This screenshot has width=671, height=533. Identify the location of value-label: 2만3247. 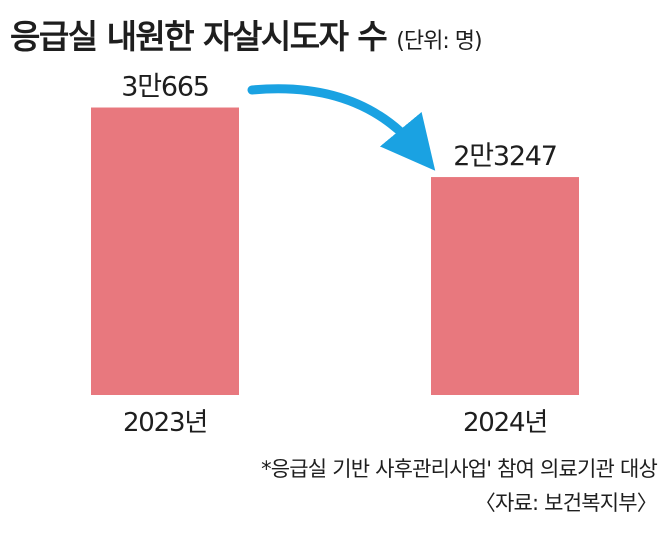
(505, 156).